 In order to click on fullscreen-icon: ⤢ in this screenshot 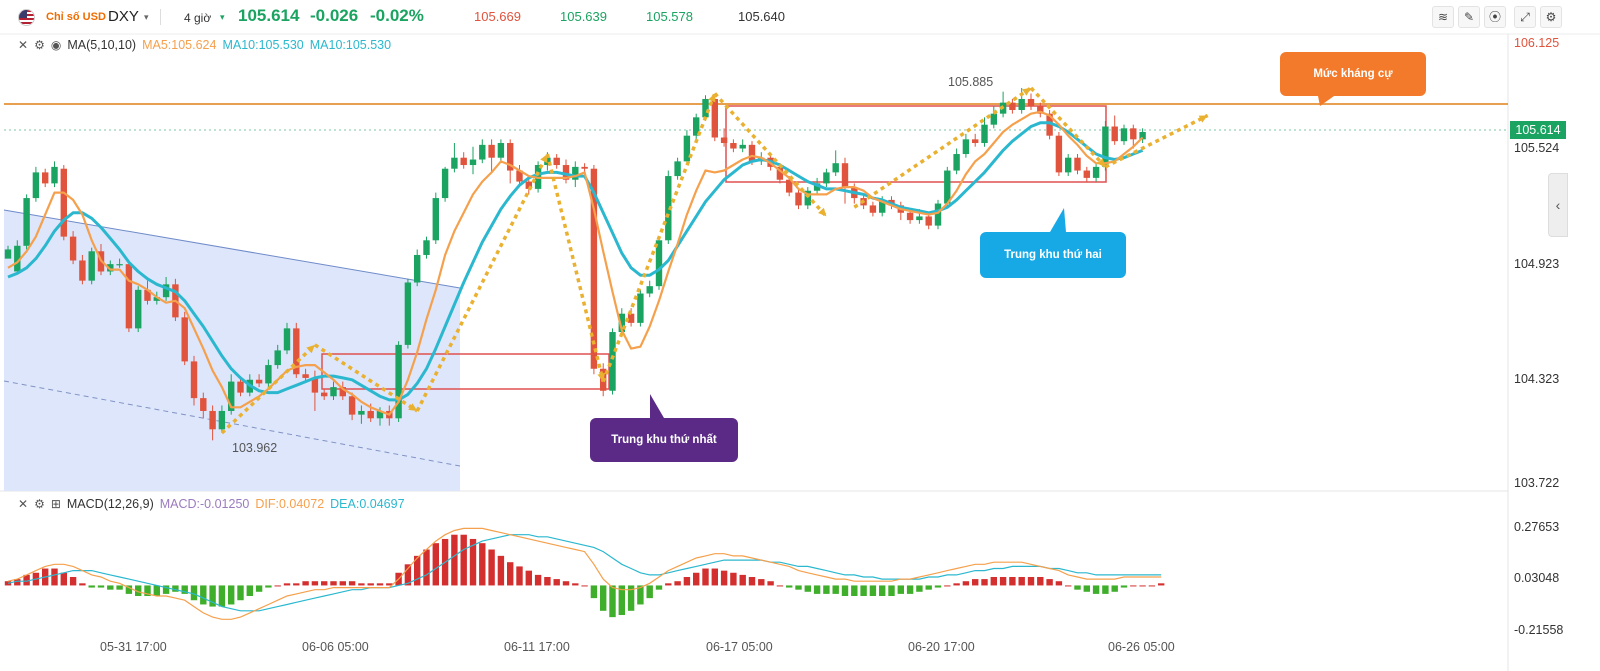, I will do `click(1525, 17)`.